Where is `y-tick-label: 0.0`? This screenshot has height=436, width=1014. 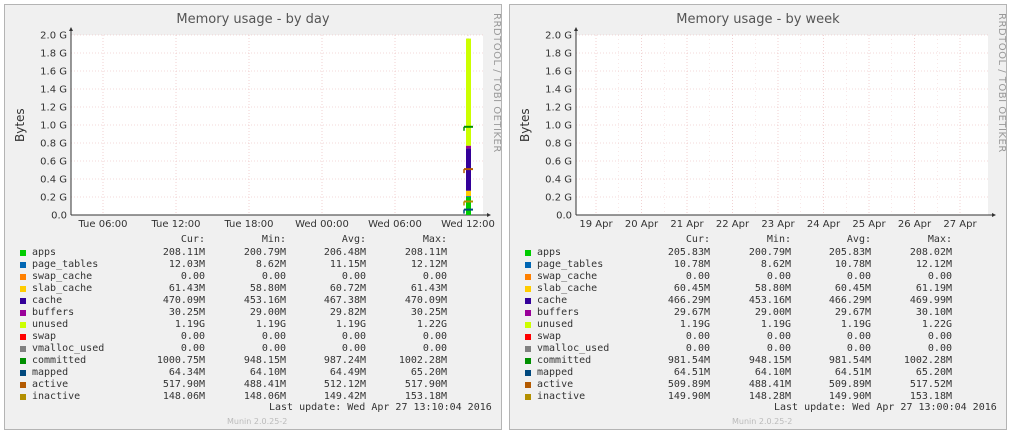
y-tick-label: 0.0 is located at coordinates (564, 216).